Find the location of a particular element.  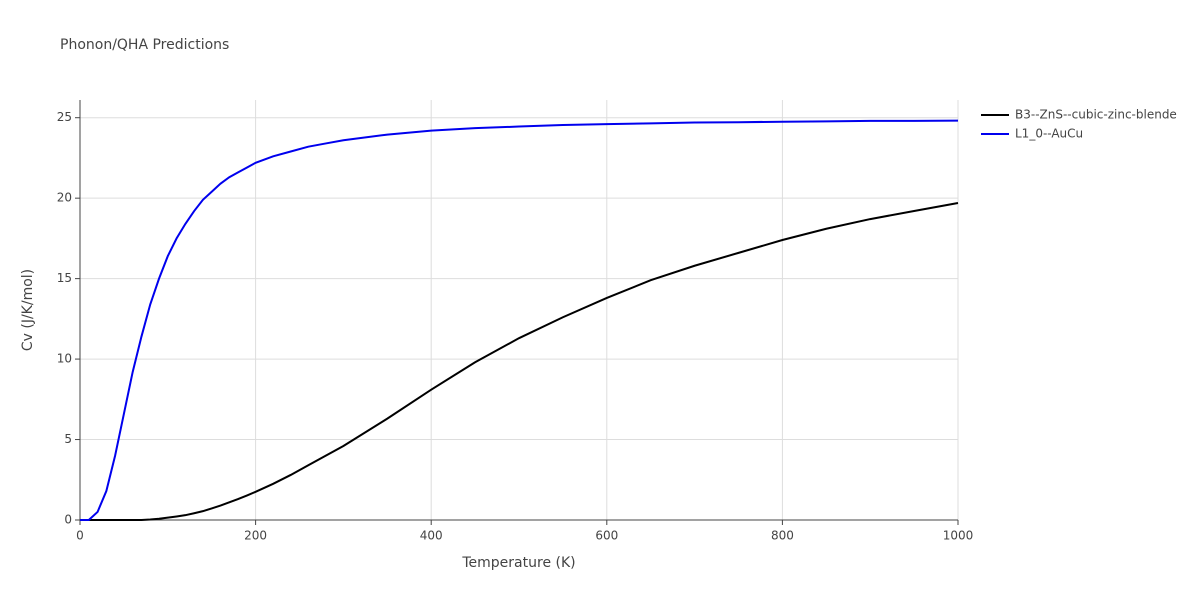

chart-title: Phonon/QHA Predictions is located at coordinates (144, 45).